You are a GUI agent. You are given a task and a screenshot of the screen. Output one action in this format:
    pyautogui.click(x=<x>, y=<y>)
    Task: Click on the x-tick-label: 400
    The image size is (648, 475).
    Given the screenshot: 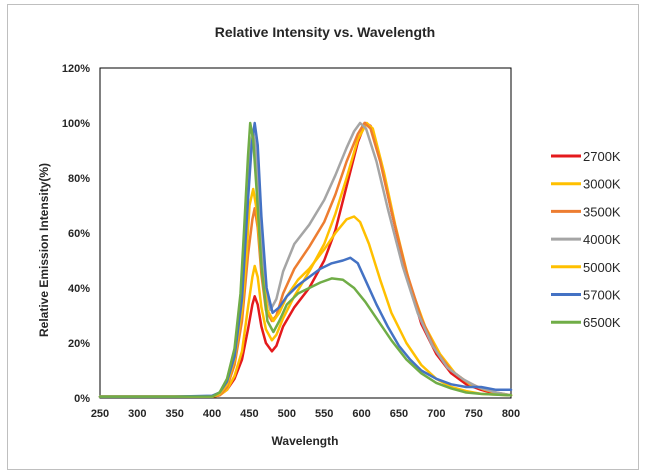 What is the action you would take?
    pyautogui.click(x=212, y=414)
    